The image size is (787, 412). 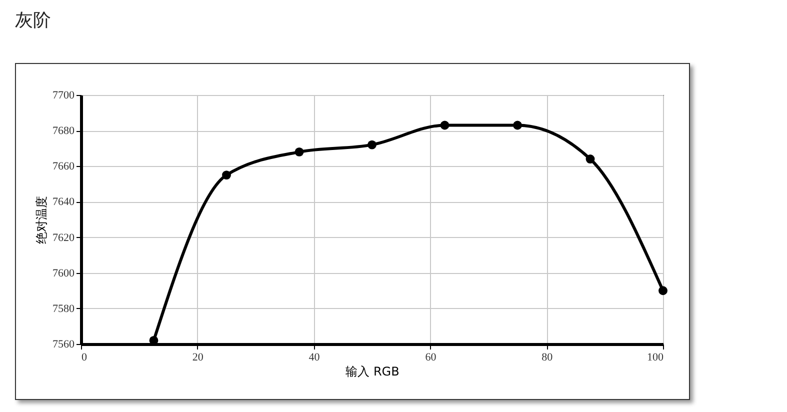 What do you see at coordinates (198, 358) in the screenshot?
I see `x-tick-label: 20` at bounding box center [198, 358].